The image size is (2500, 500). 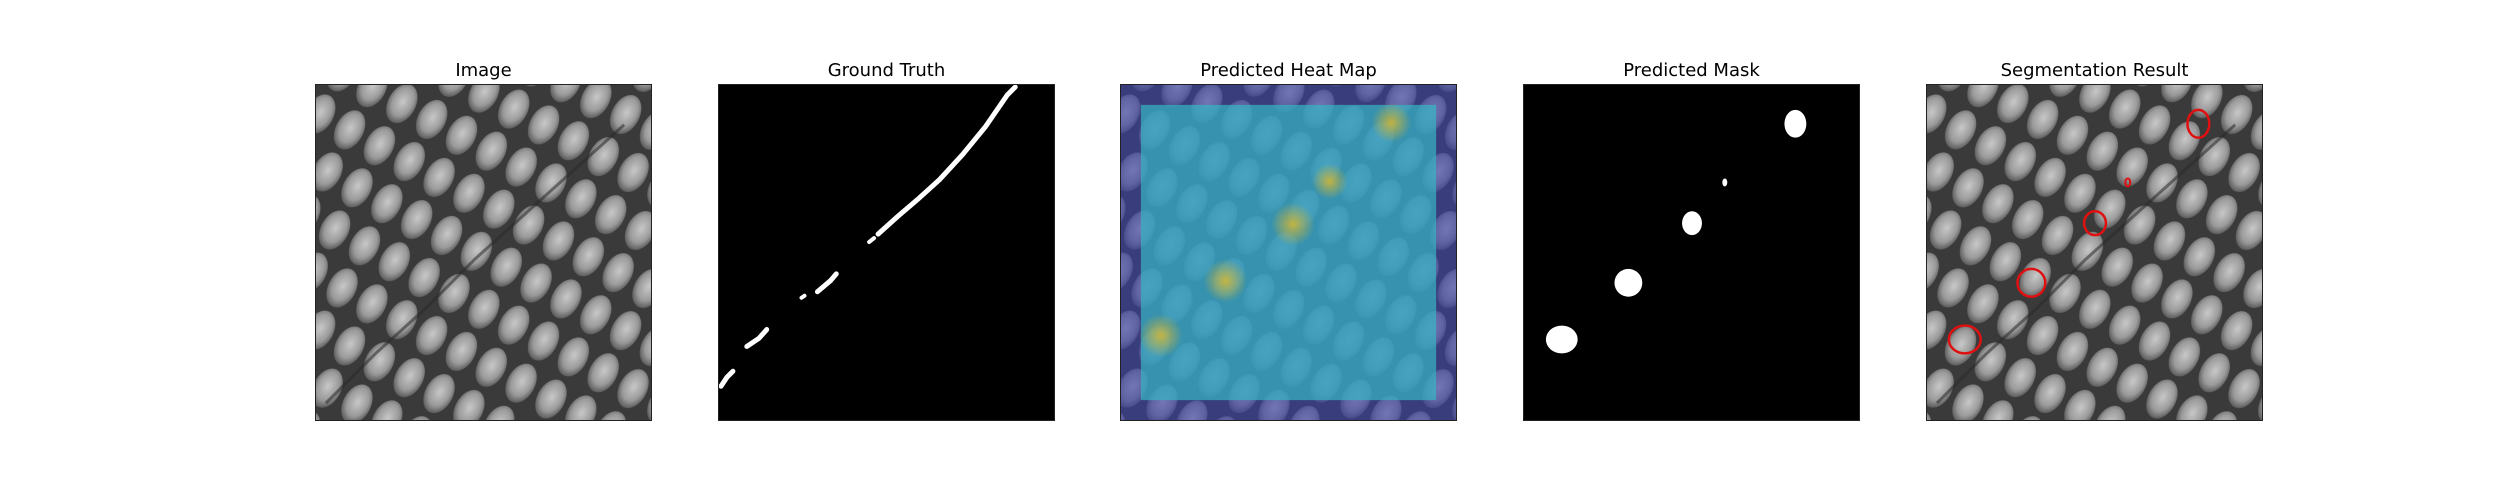 I want to click on panel-image: Image, so click(x=483, y=215).